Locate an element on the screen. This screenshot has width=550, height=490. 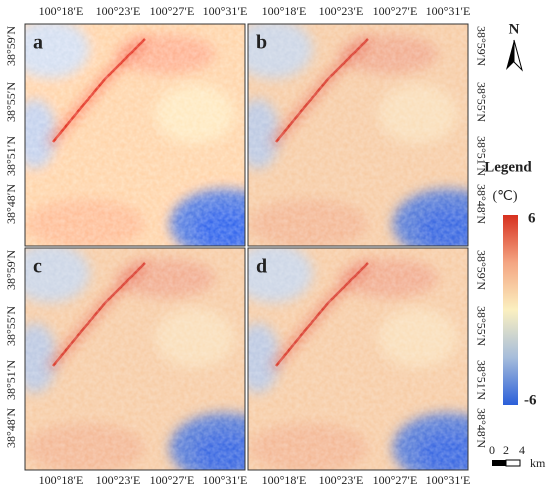
color-bar is located at coordinates (510, 310).